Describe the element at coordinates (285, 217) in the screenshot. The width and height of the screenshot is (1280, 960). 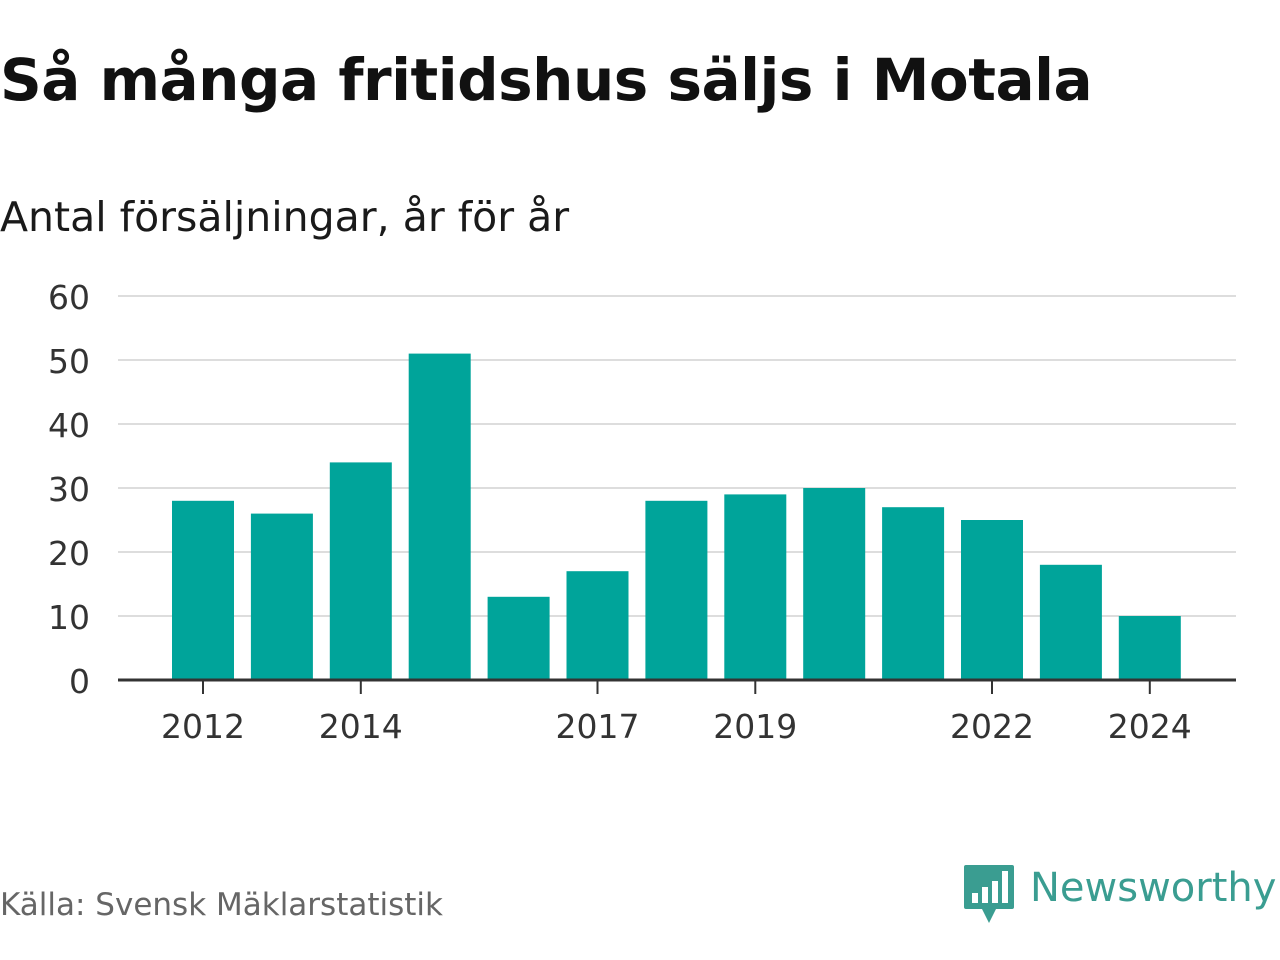
I see `chart-subtitle: Antal försäljningar, år för år` at that location.